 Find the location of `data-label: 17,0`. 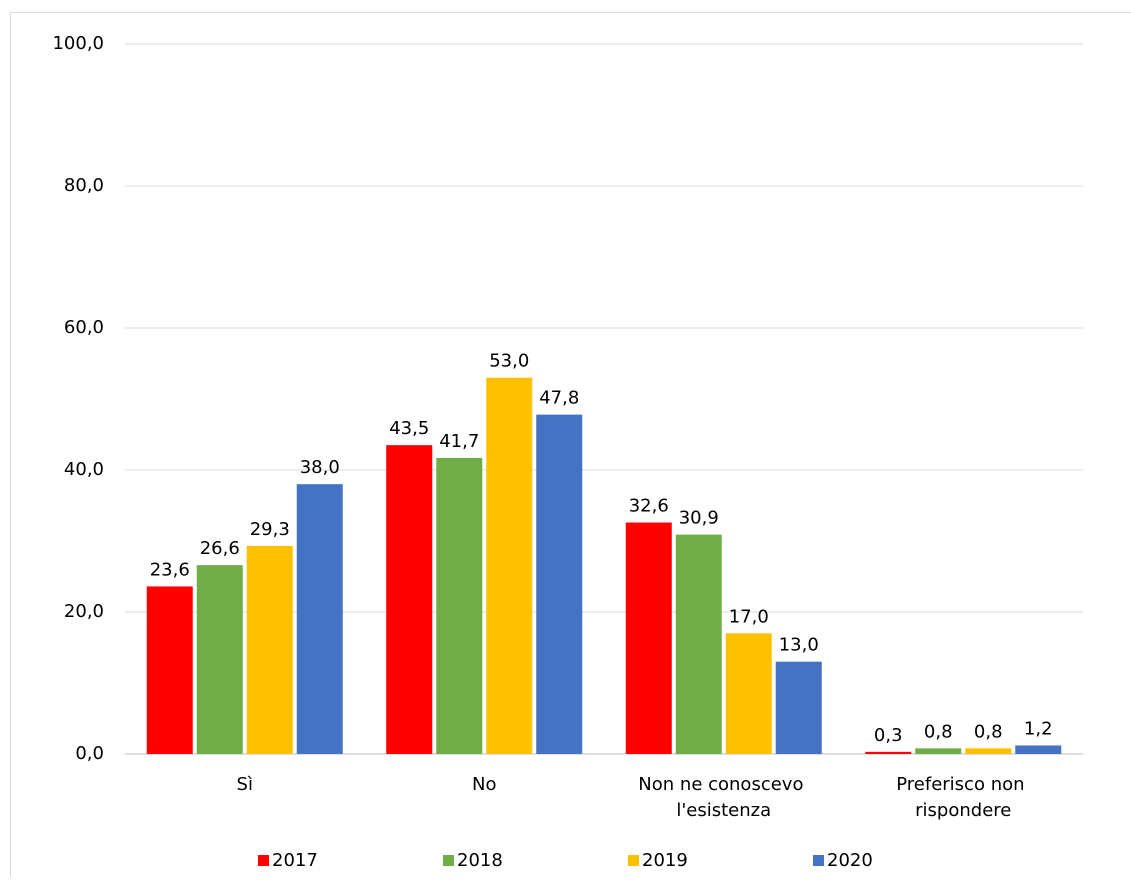

data-label: 17,0 is located at coordinates (749, 616).